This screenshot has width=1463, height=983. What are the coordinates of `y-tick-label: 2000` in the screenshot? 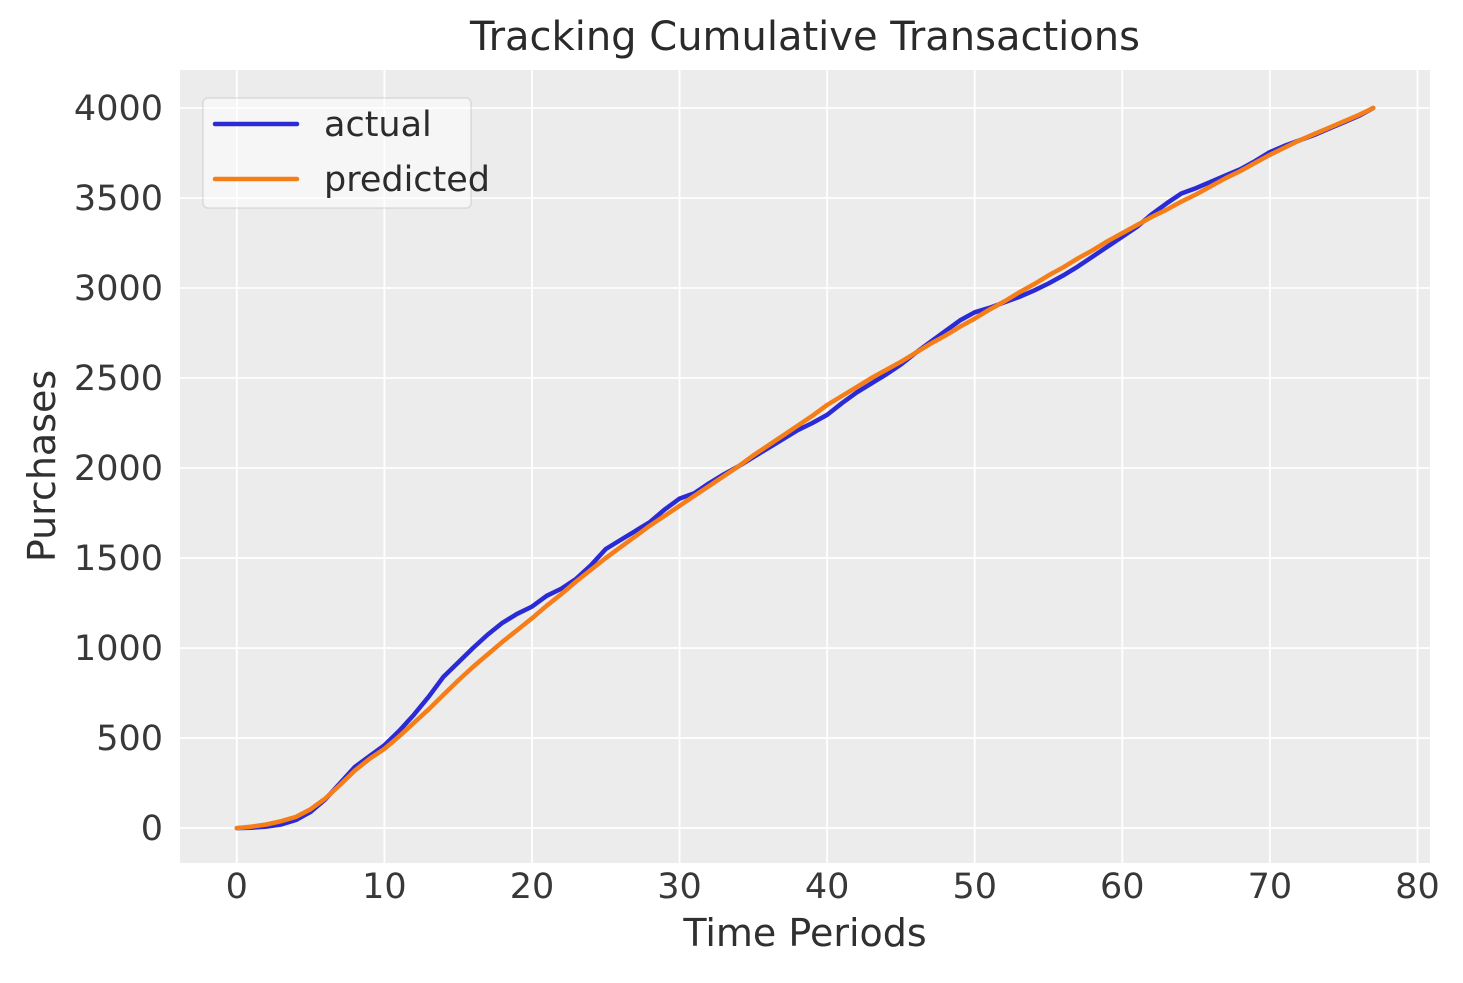 It's located at (118, 469).